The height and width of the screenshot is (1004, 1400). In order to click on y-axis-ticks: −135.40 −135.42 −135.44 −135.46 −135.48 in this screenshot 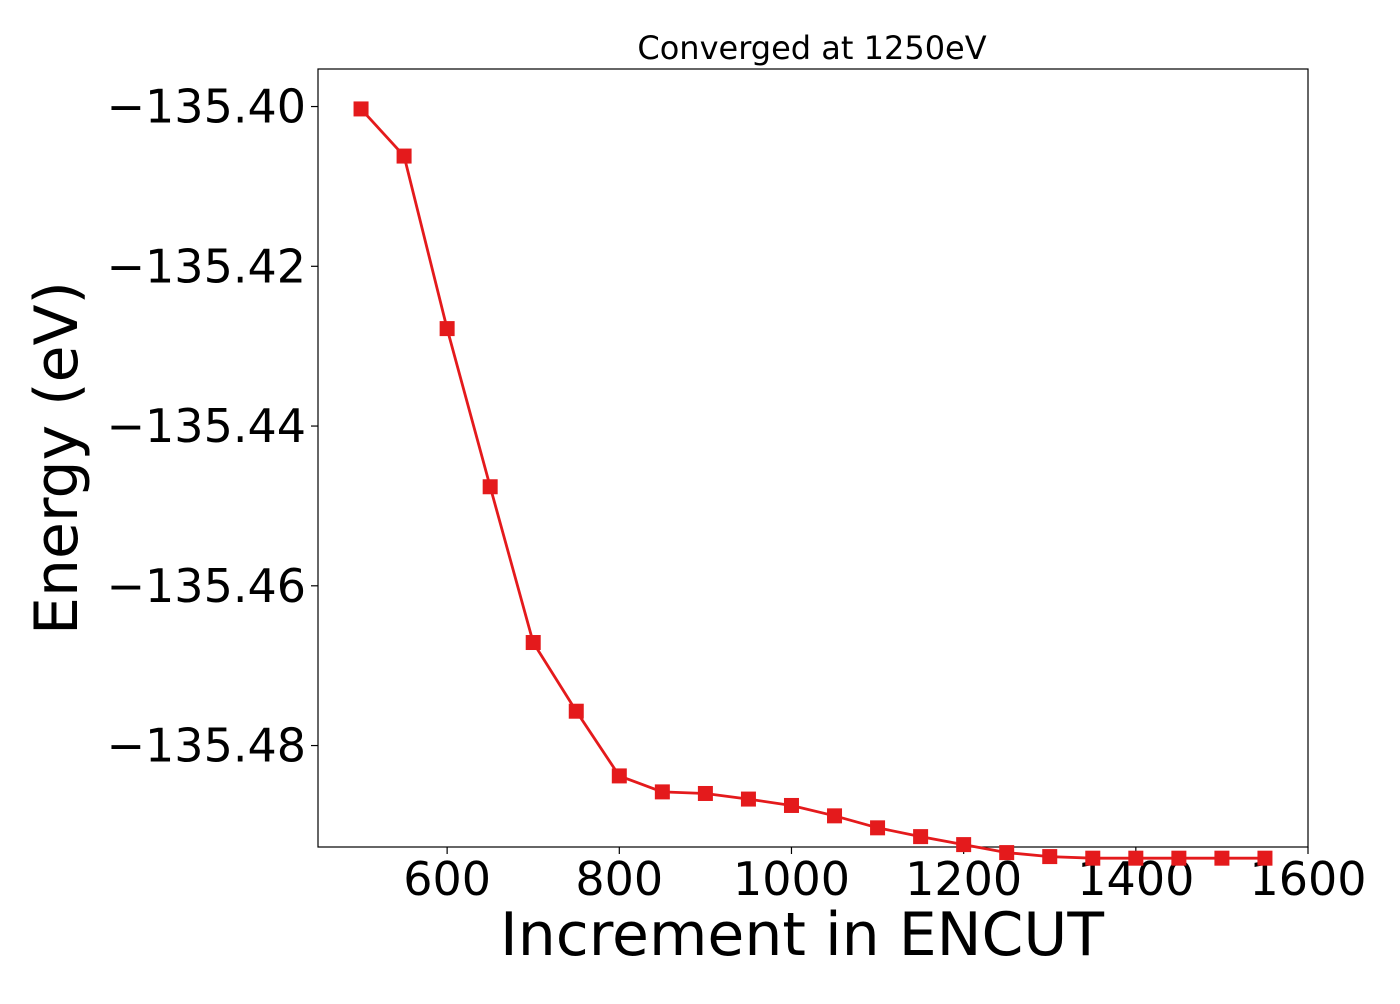, I will do `click(212, 426)`.